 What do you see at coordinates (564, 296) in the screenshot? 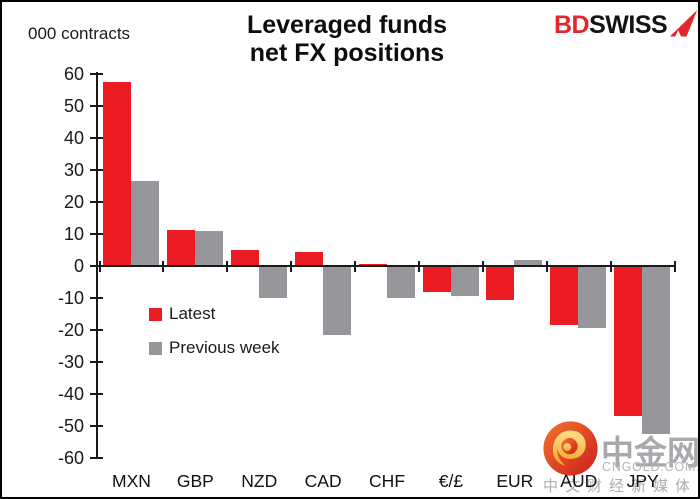
I see `bar-latest-AUD` at bounding box center [564, 296].